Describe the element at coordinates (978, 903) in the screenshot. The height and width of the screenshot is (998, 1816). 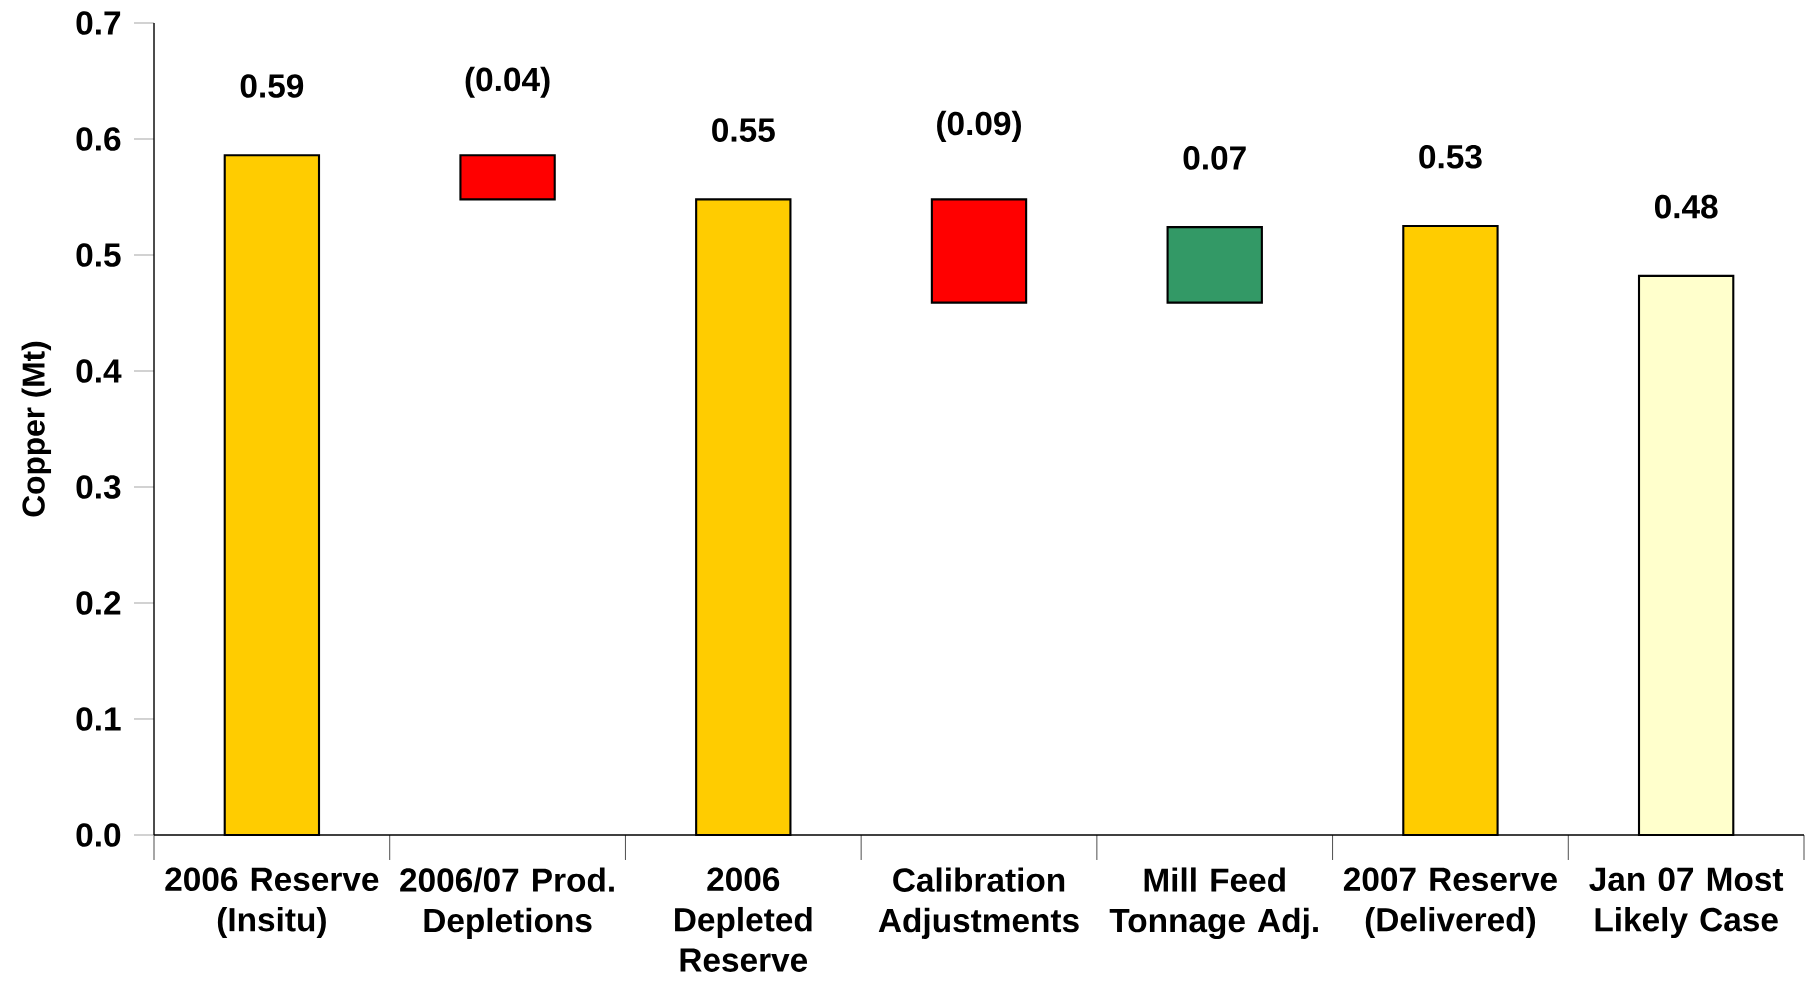
I see `x-tick-label: Calibration Adjustments` at that location.